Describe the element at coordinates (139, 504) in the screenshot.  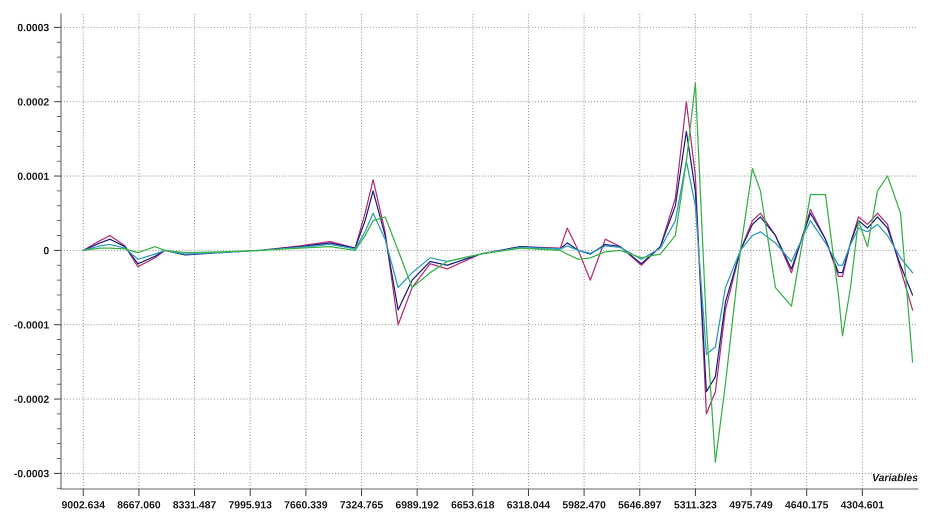
I see `x-tick-label: 8667.060` at that location.